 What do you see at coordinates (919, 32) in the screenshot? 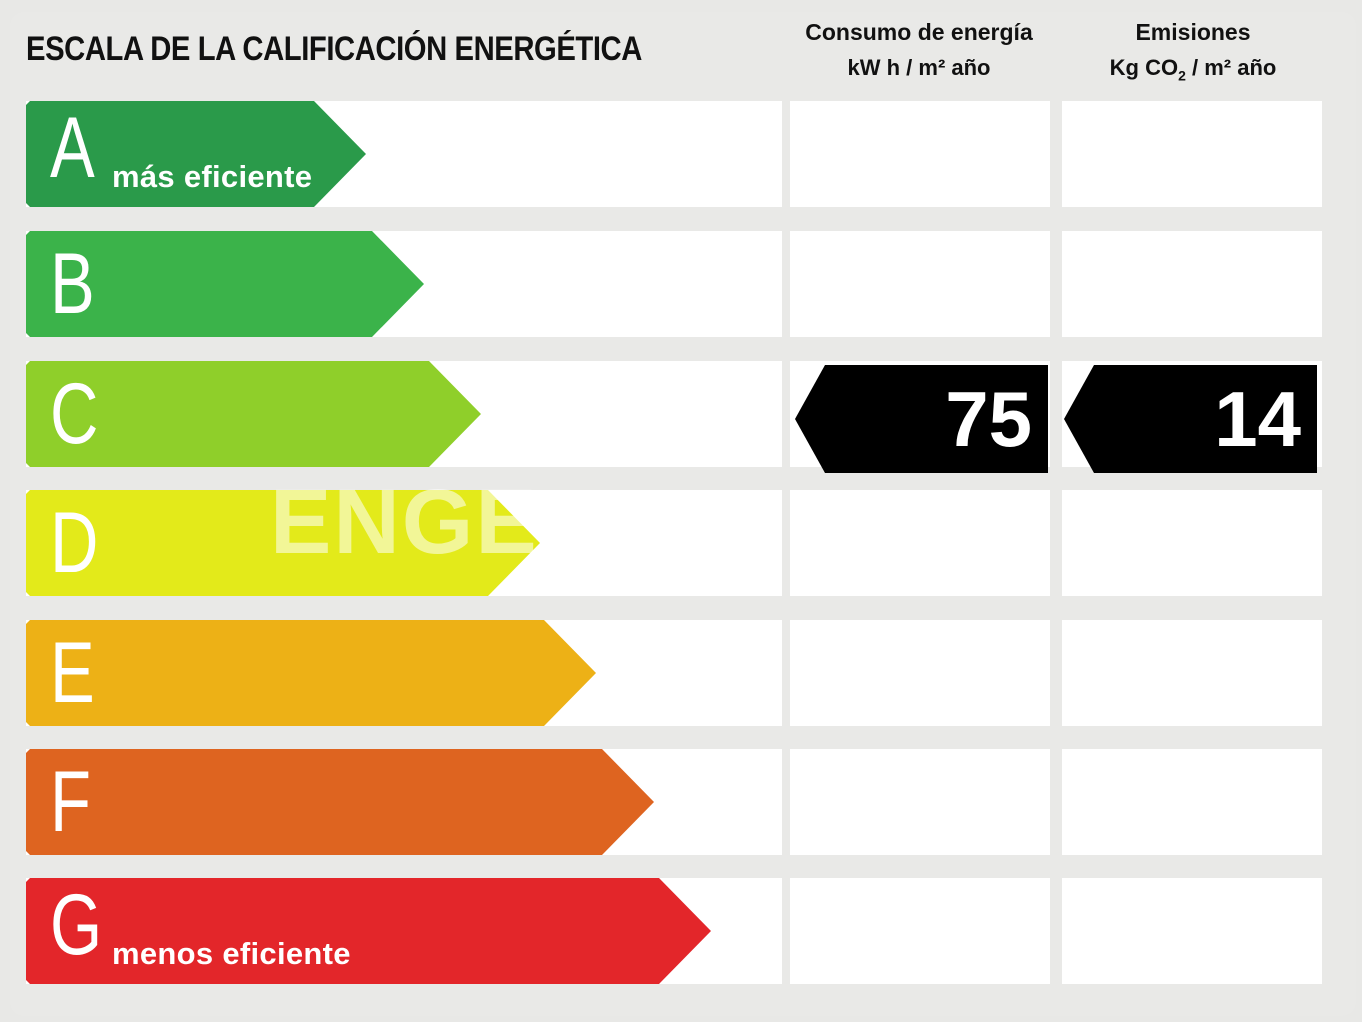
I see `energy-header-line1: Consumo de energía` at bounding box center [919, 32].